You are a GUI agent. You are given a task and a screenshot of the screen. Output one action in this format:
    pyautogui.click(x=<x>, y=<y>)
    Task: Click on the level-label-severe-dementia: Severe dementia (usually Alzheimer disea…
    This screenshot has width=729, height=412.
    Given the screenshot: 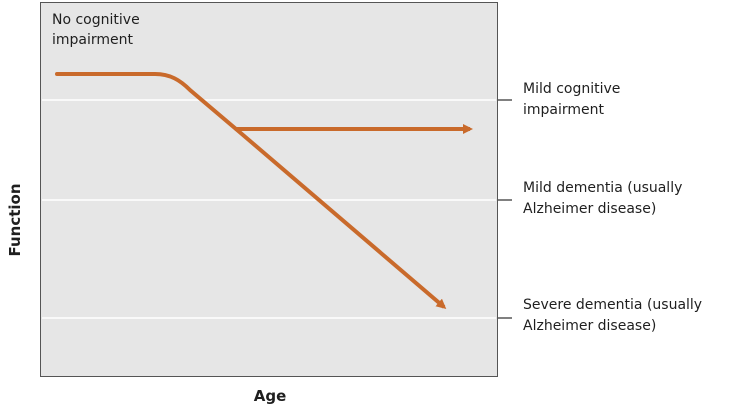 What is the action you would take?
    pyautogui.click(x=612, y=316)
    